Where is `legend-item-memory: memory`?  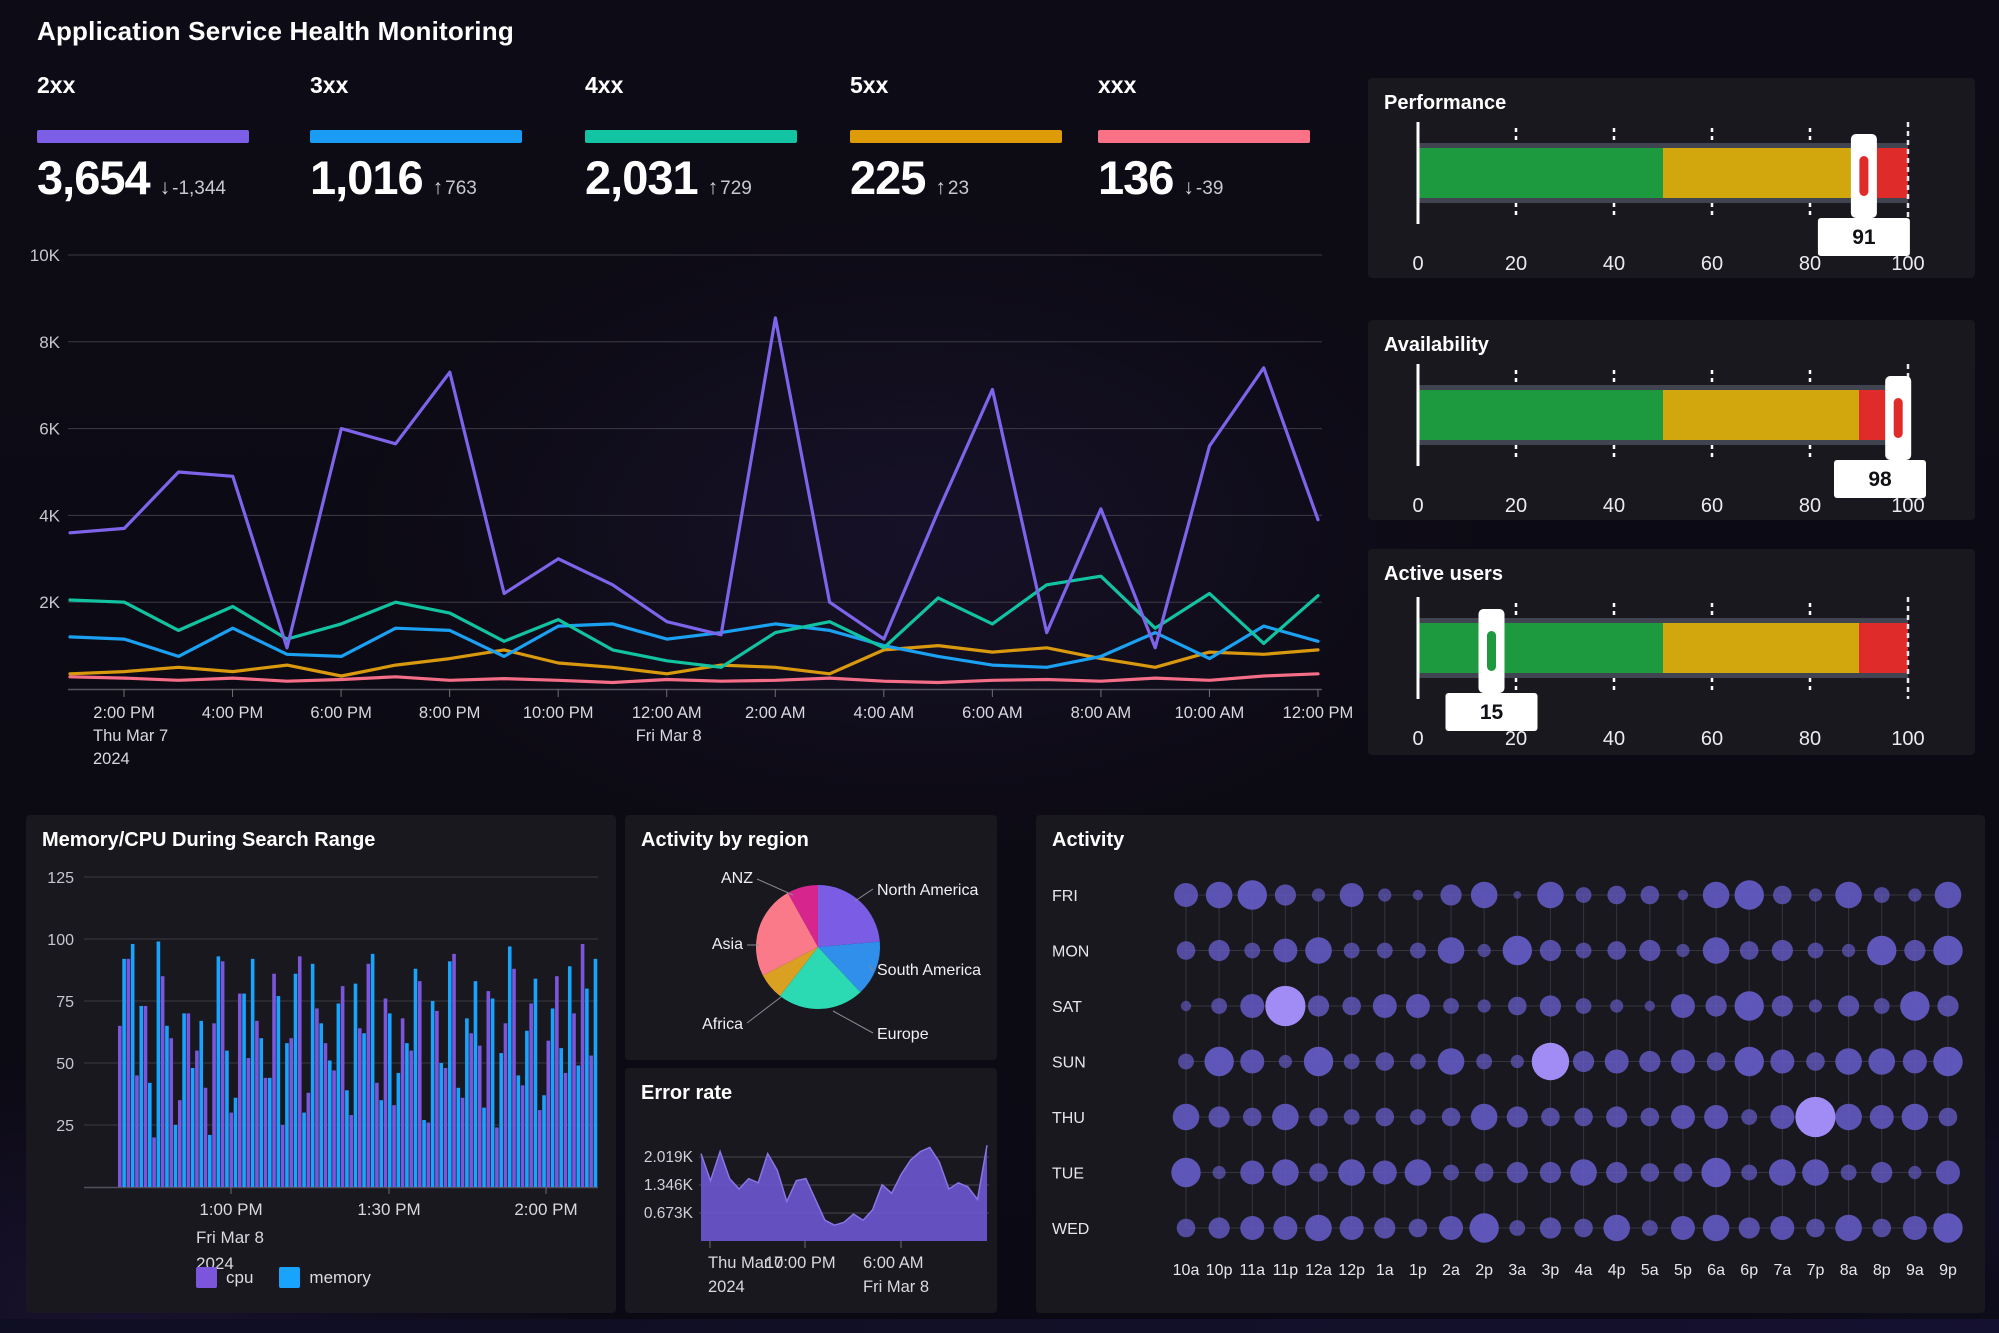 legend-item-memory: memory is located at coordinates (325, 1277).